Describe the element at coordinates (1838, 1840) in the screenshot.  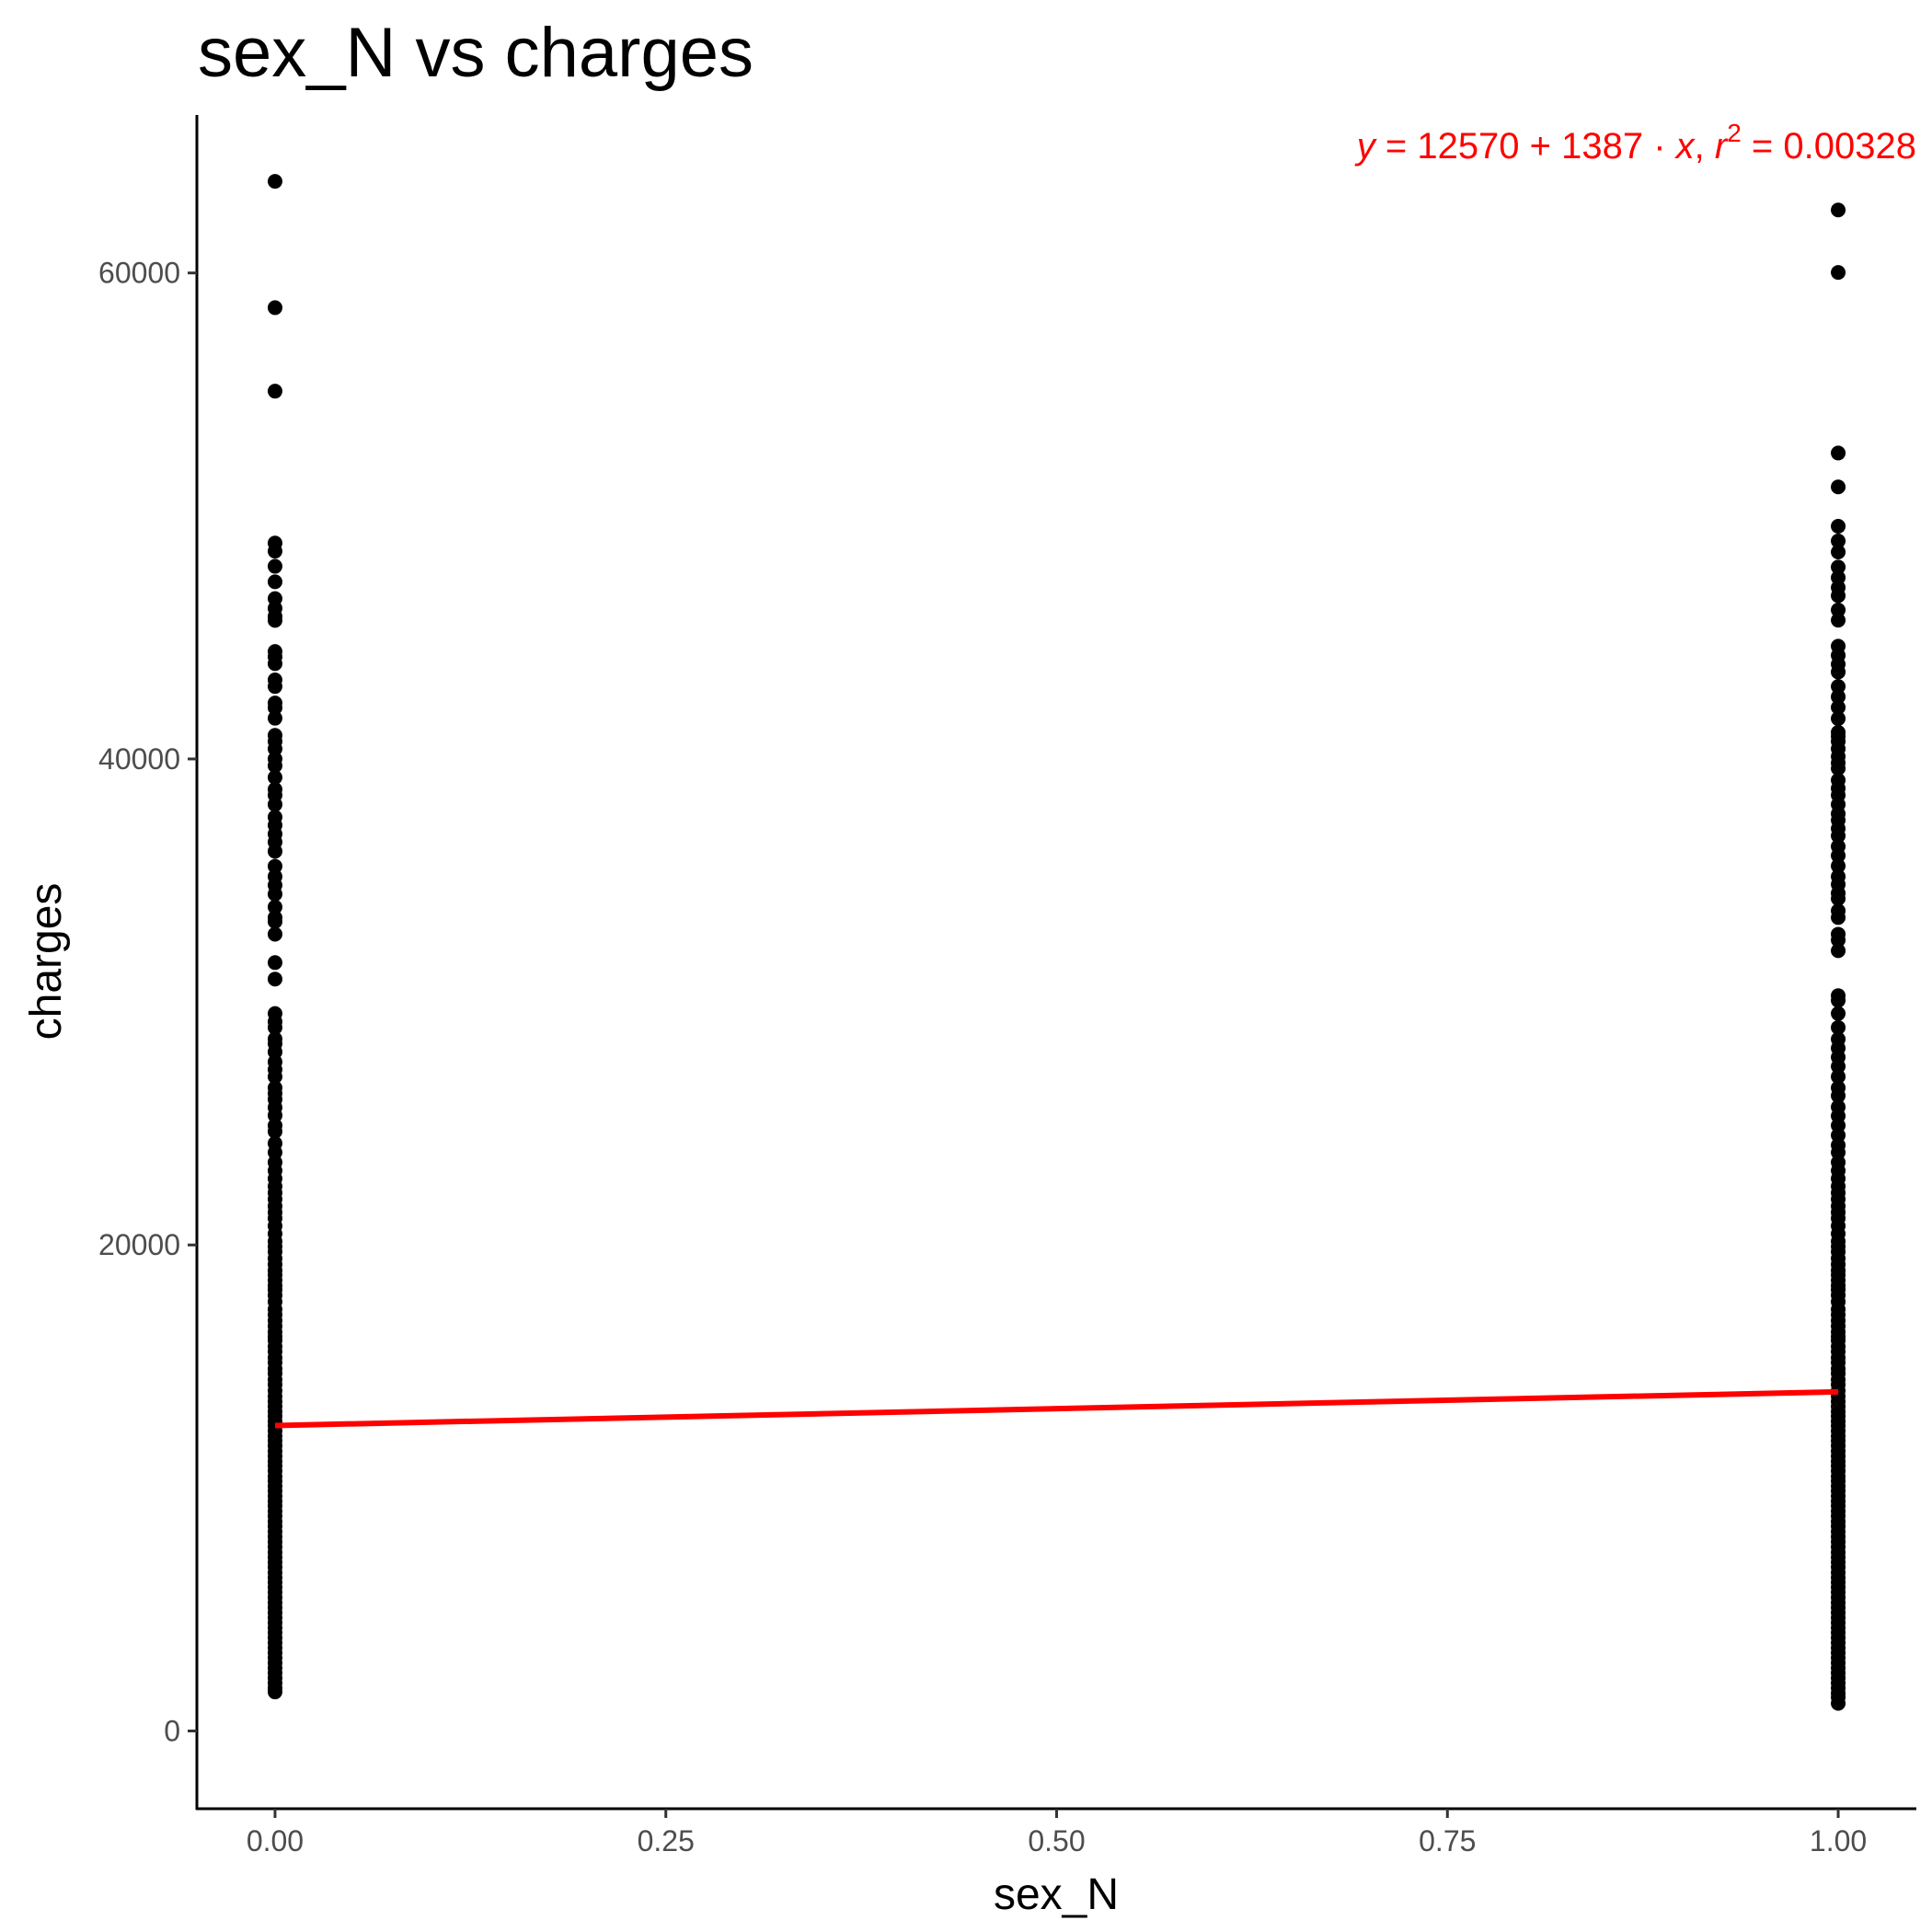
I see `x-tick-label: 1.00` at that location.